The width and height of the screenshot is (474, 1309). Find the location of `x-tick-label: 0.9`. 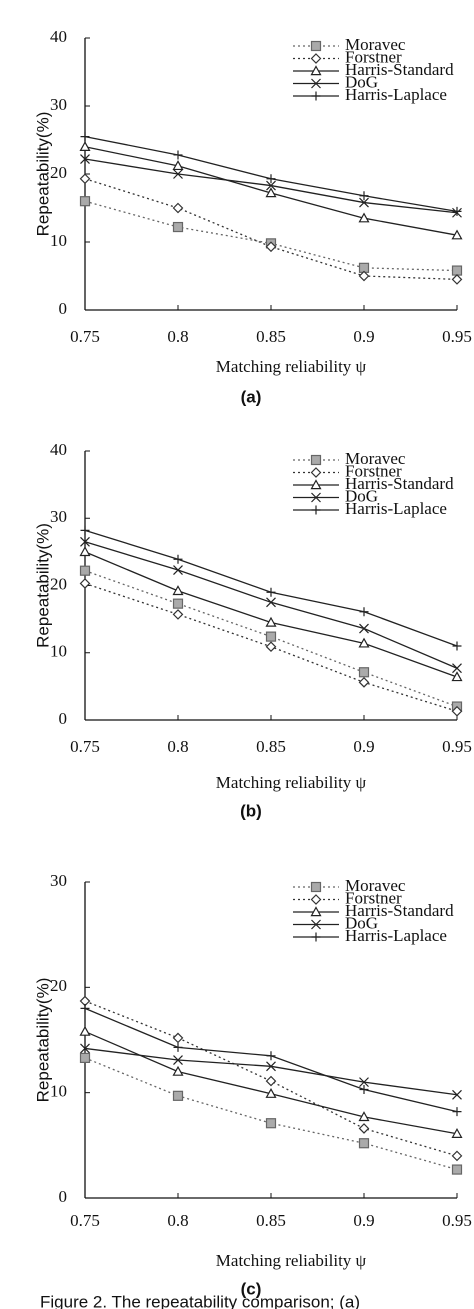

x-tick-label: 0.9 is located at coordinates (363, 336).